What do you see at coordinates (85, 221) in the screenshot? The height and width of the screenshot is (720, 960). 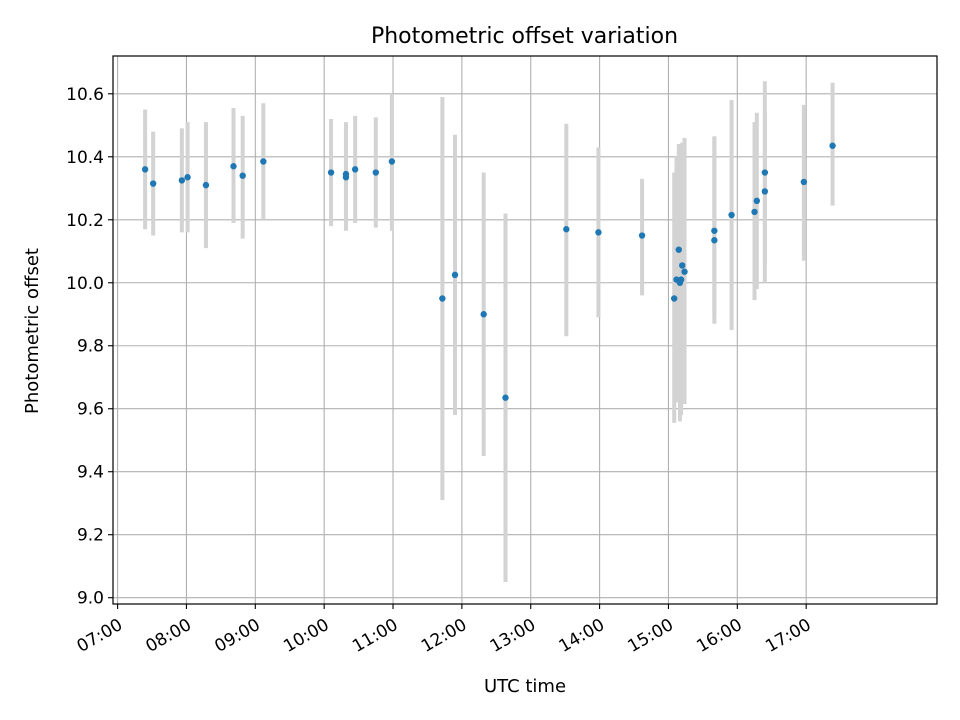 I see `y-tick-label: 10.2` at bounding box center [85, 221].